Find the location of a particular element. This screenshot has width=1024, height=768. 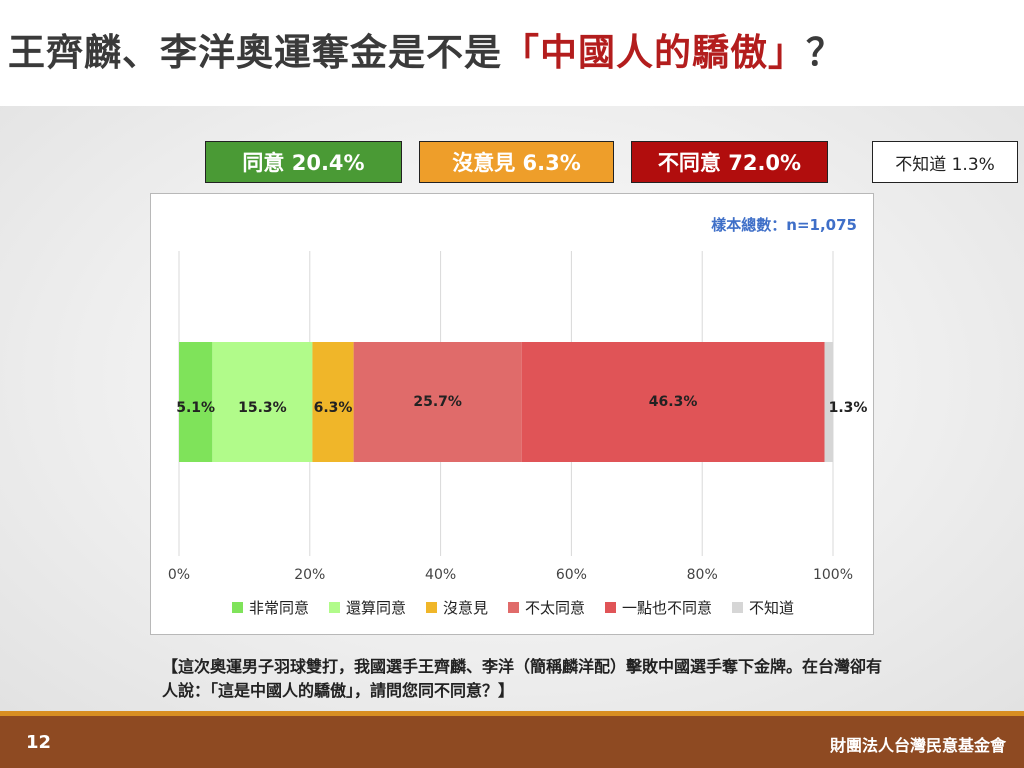

x-tick-label: 100% is located at coordinates (833, 575).